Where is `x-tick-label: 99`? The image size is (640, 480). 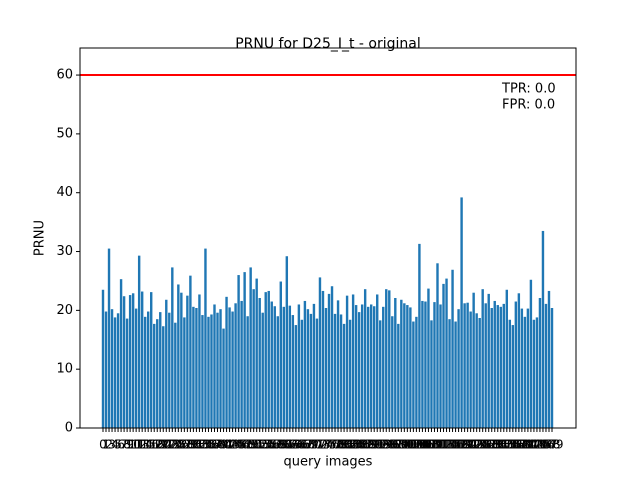 x-tick-label: 99 is located at coordinates (401, 445).